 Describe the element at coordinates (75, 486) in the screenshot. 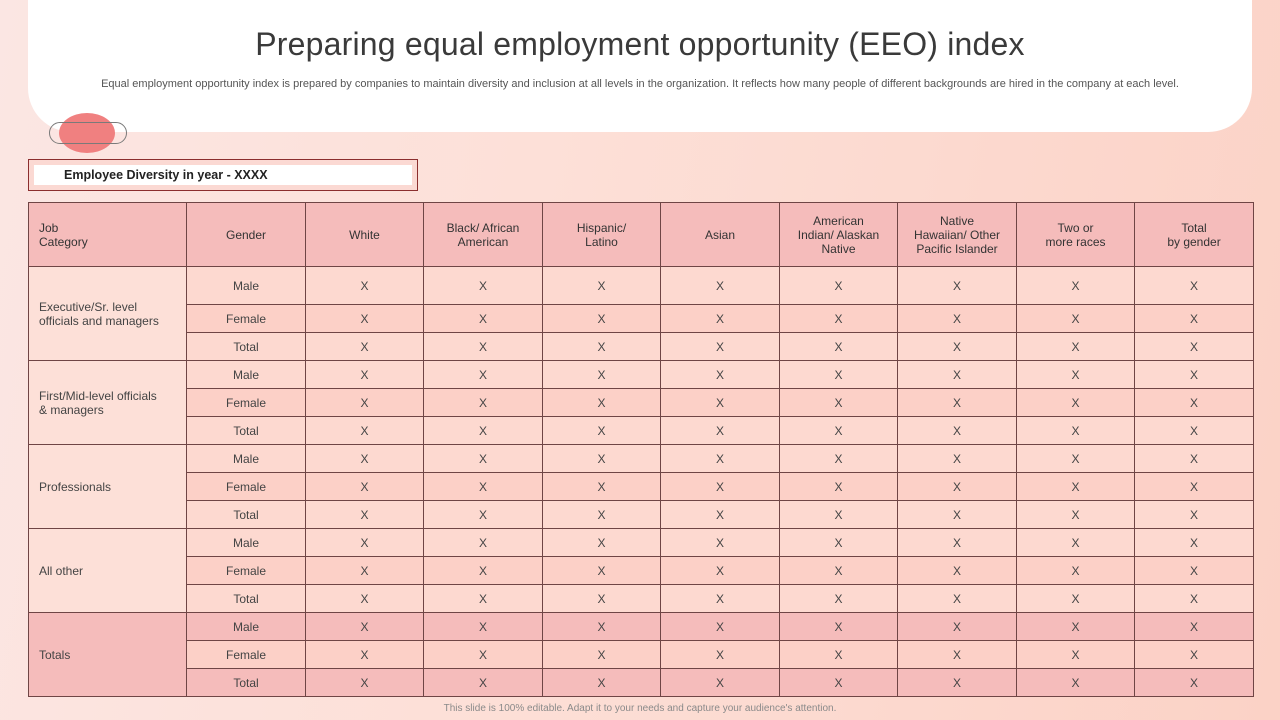

I see `job-category-line: Professionals` at that location.